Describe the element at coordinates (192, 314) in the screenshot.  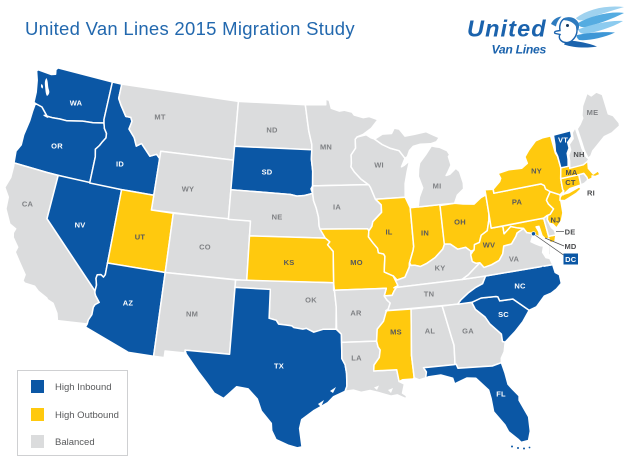
I see `svg-text: NM` at that location.